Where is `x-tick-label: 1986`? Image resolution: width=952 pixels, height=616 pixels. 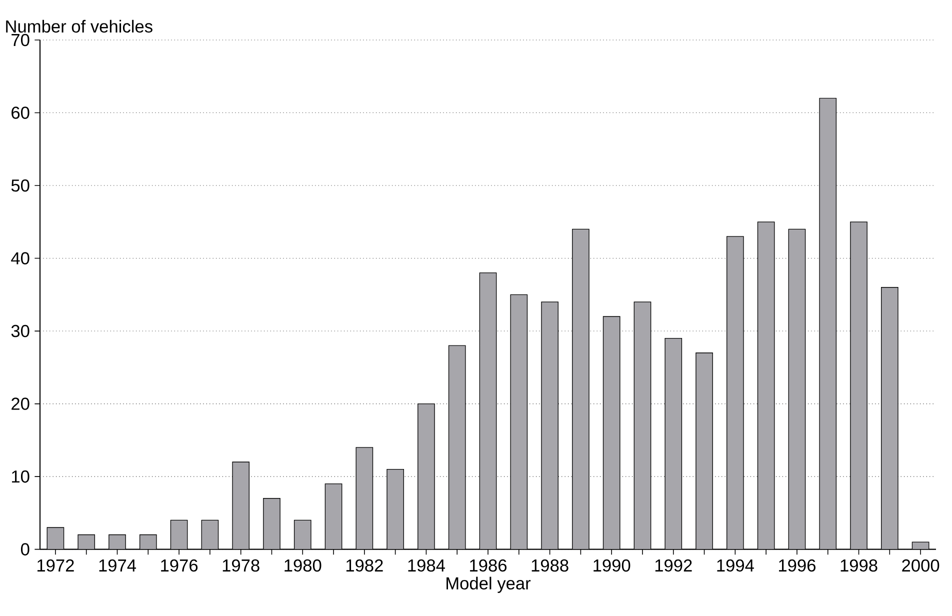 x-tick-label: 1986 is located at coordinates (488, 565).